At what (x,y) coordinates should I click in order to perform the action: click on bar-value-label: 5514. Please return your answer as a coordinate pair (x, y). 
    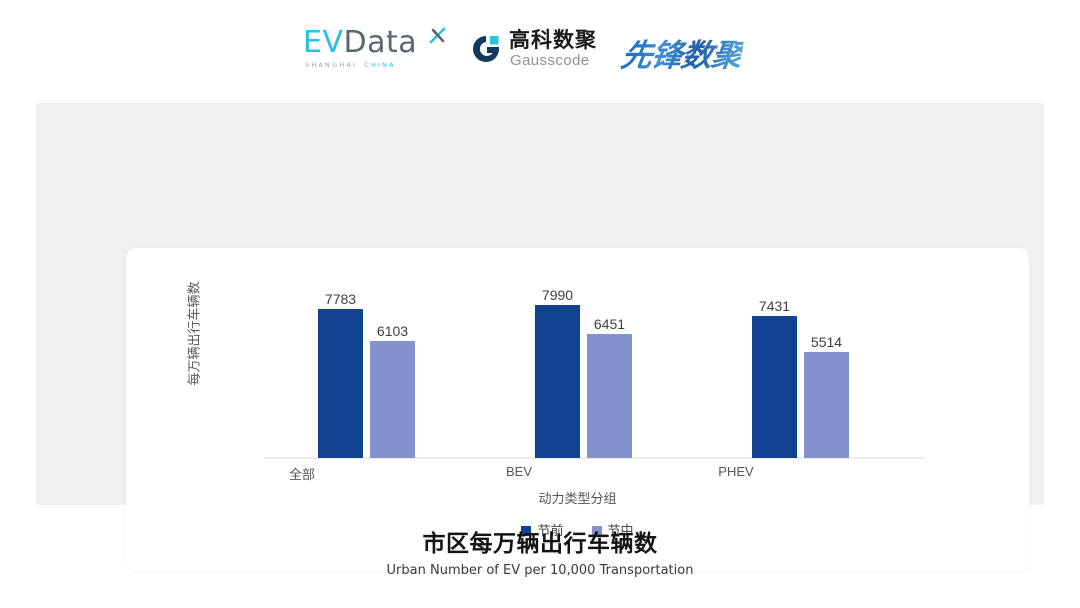
    Looking at the image, I should click on (826, 342).